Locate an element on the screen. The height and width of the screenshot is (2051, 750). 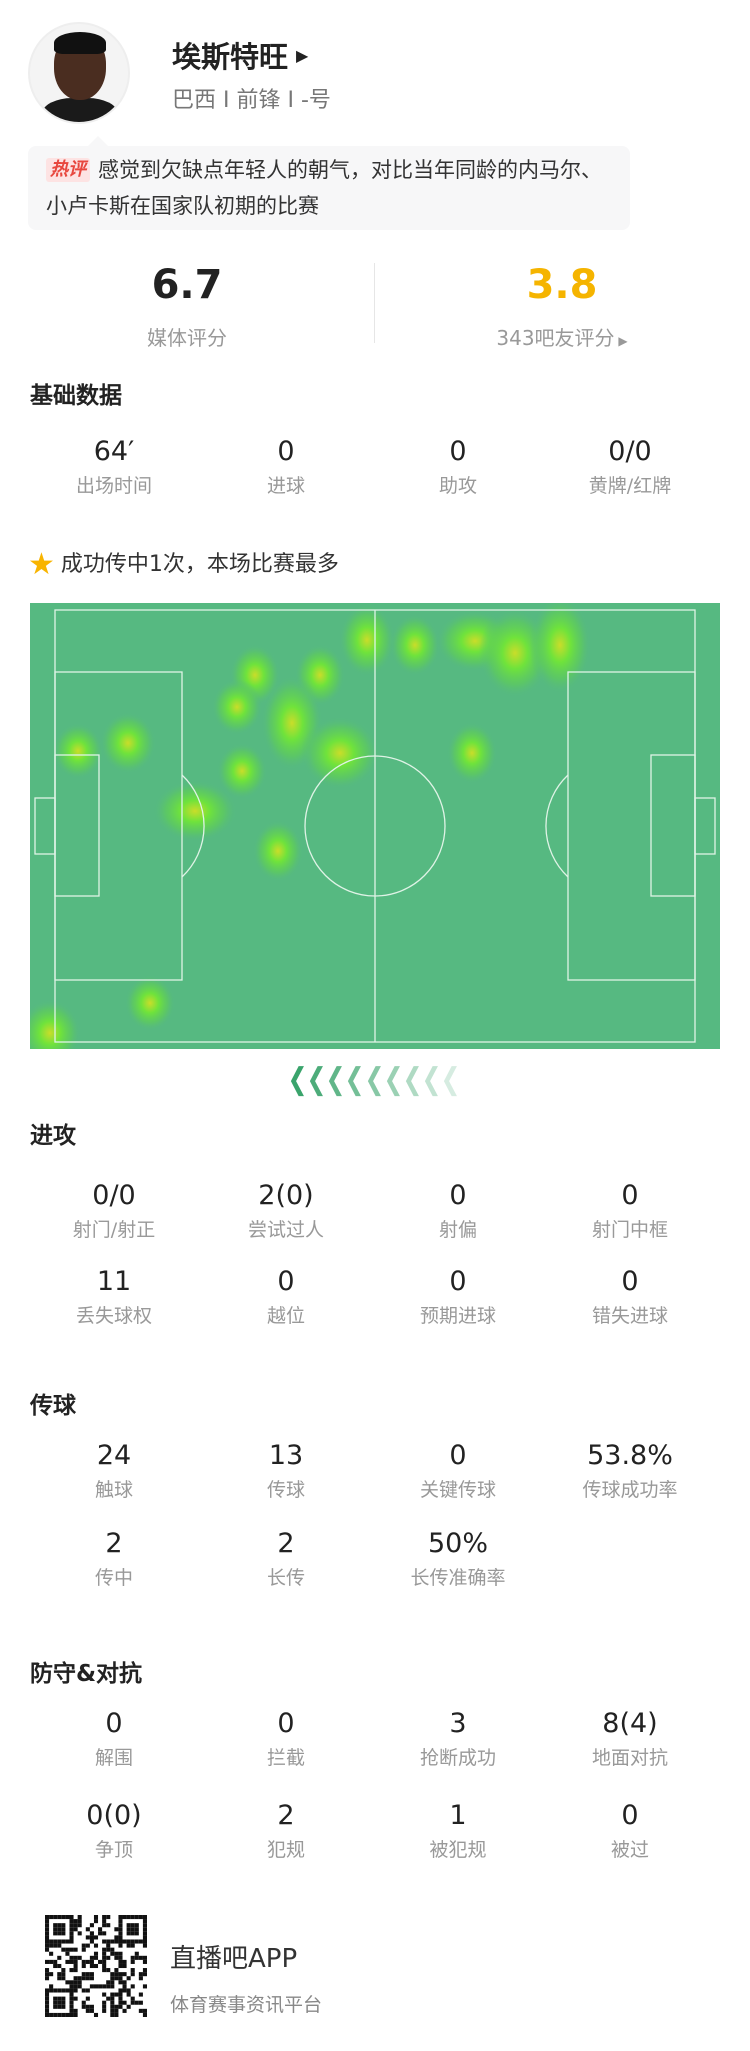
stat-defense: 8(4) 地面对抗 is located at coordinates (630, 1739).